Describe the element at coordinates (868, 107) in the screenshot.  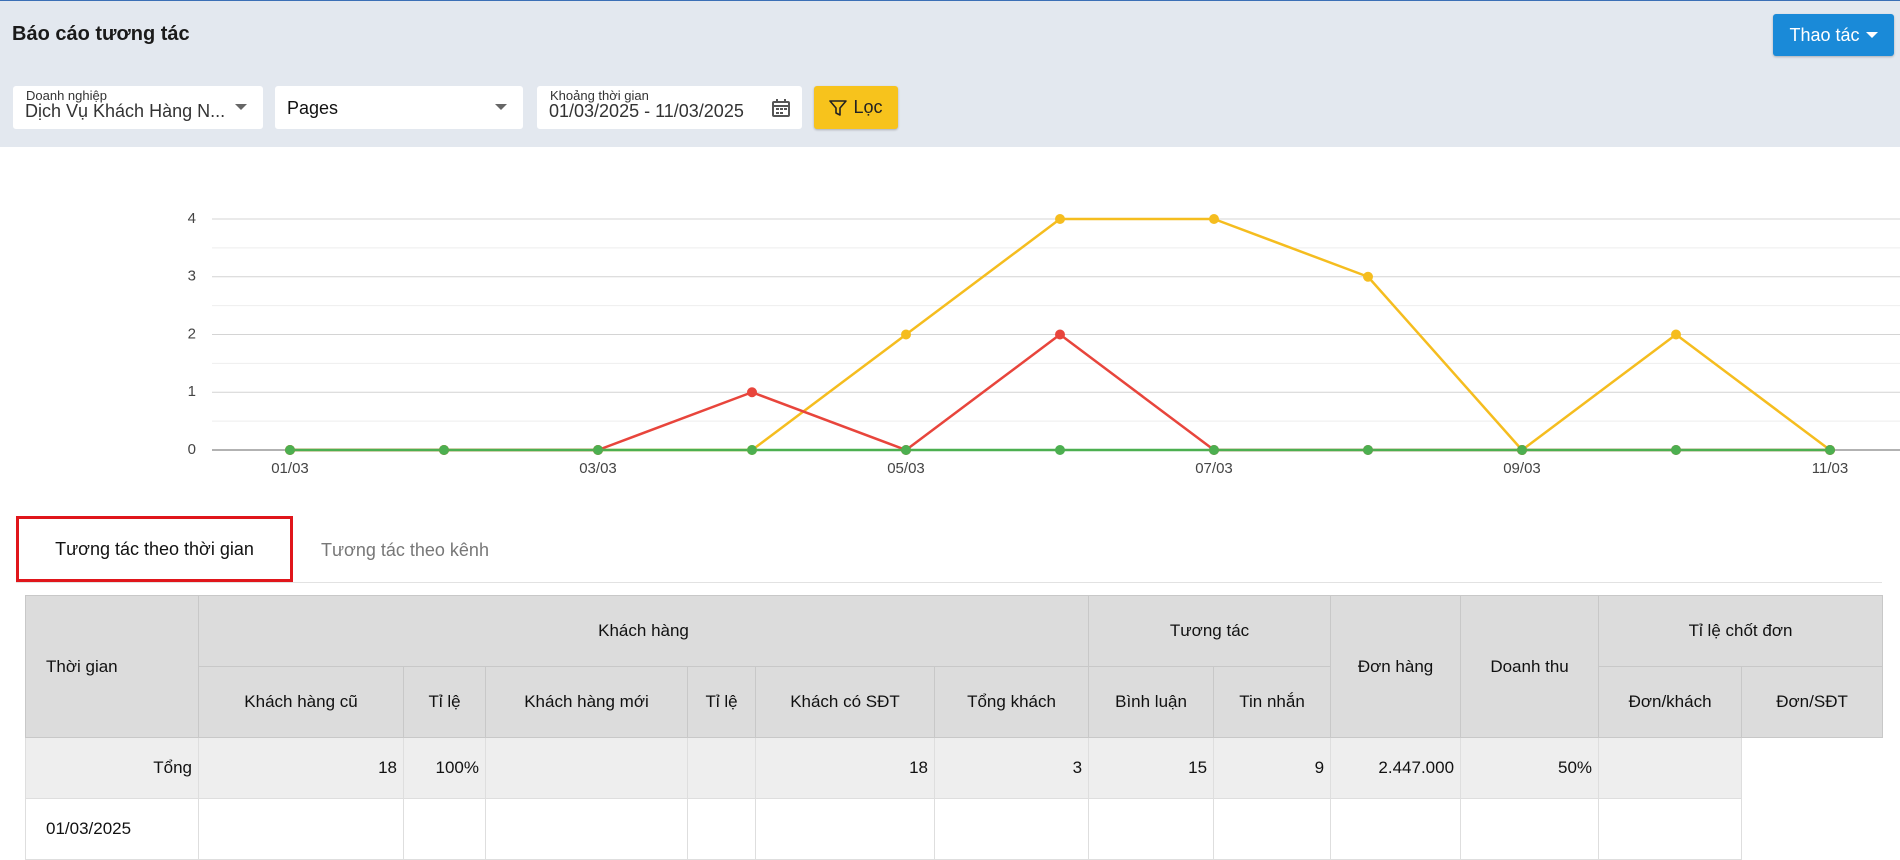
I see `filter-label: Lọc` at that location.